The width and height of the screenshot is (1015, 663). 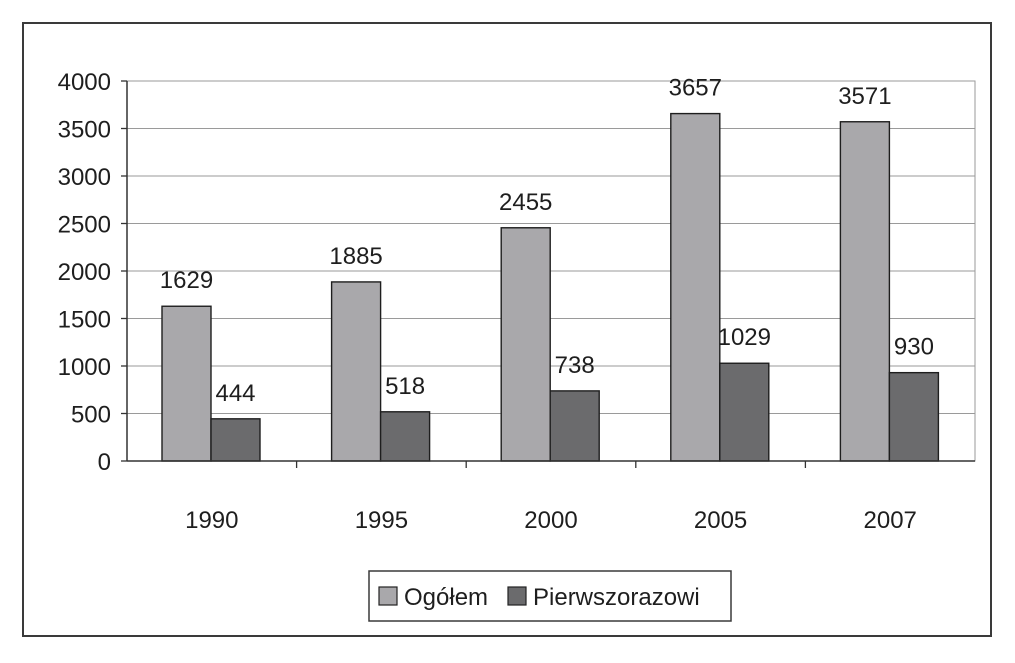 I want to click on y-tick-label: 0, so click(x=104, y=462).